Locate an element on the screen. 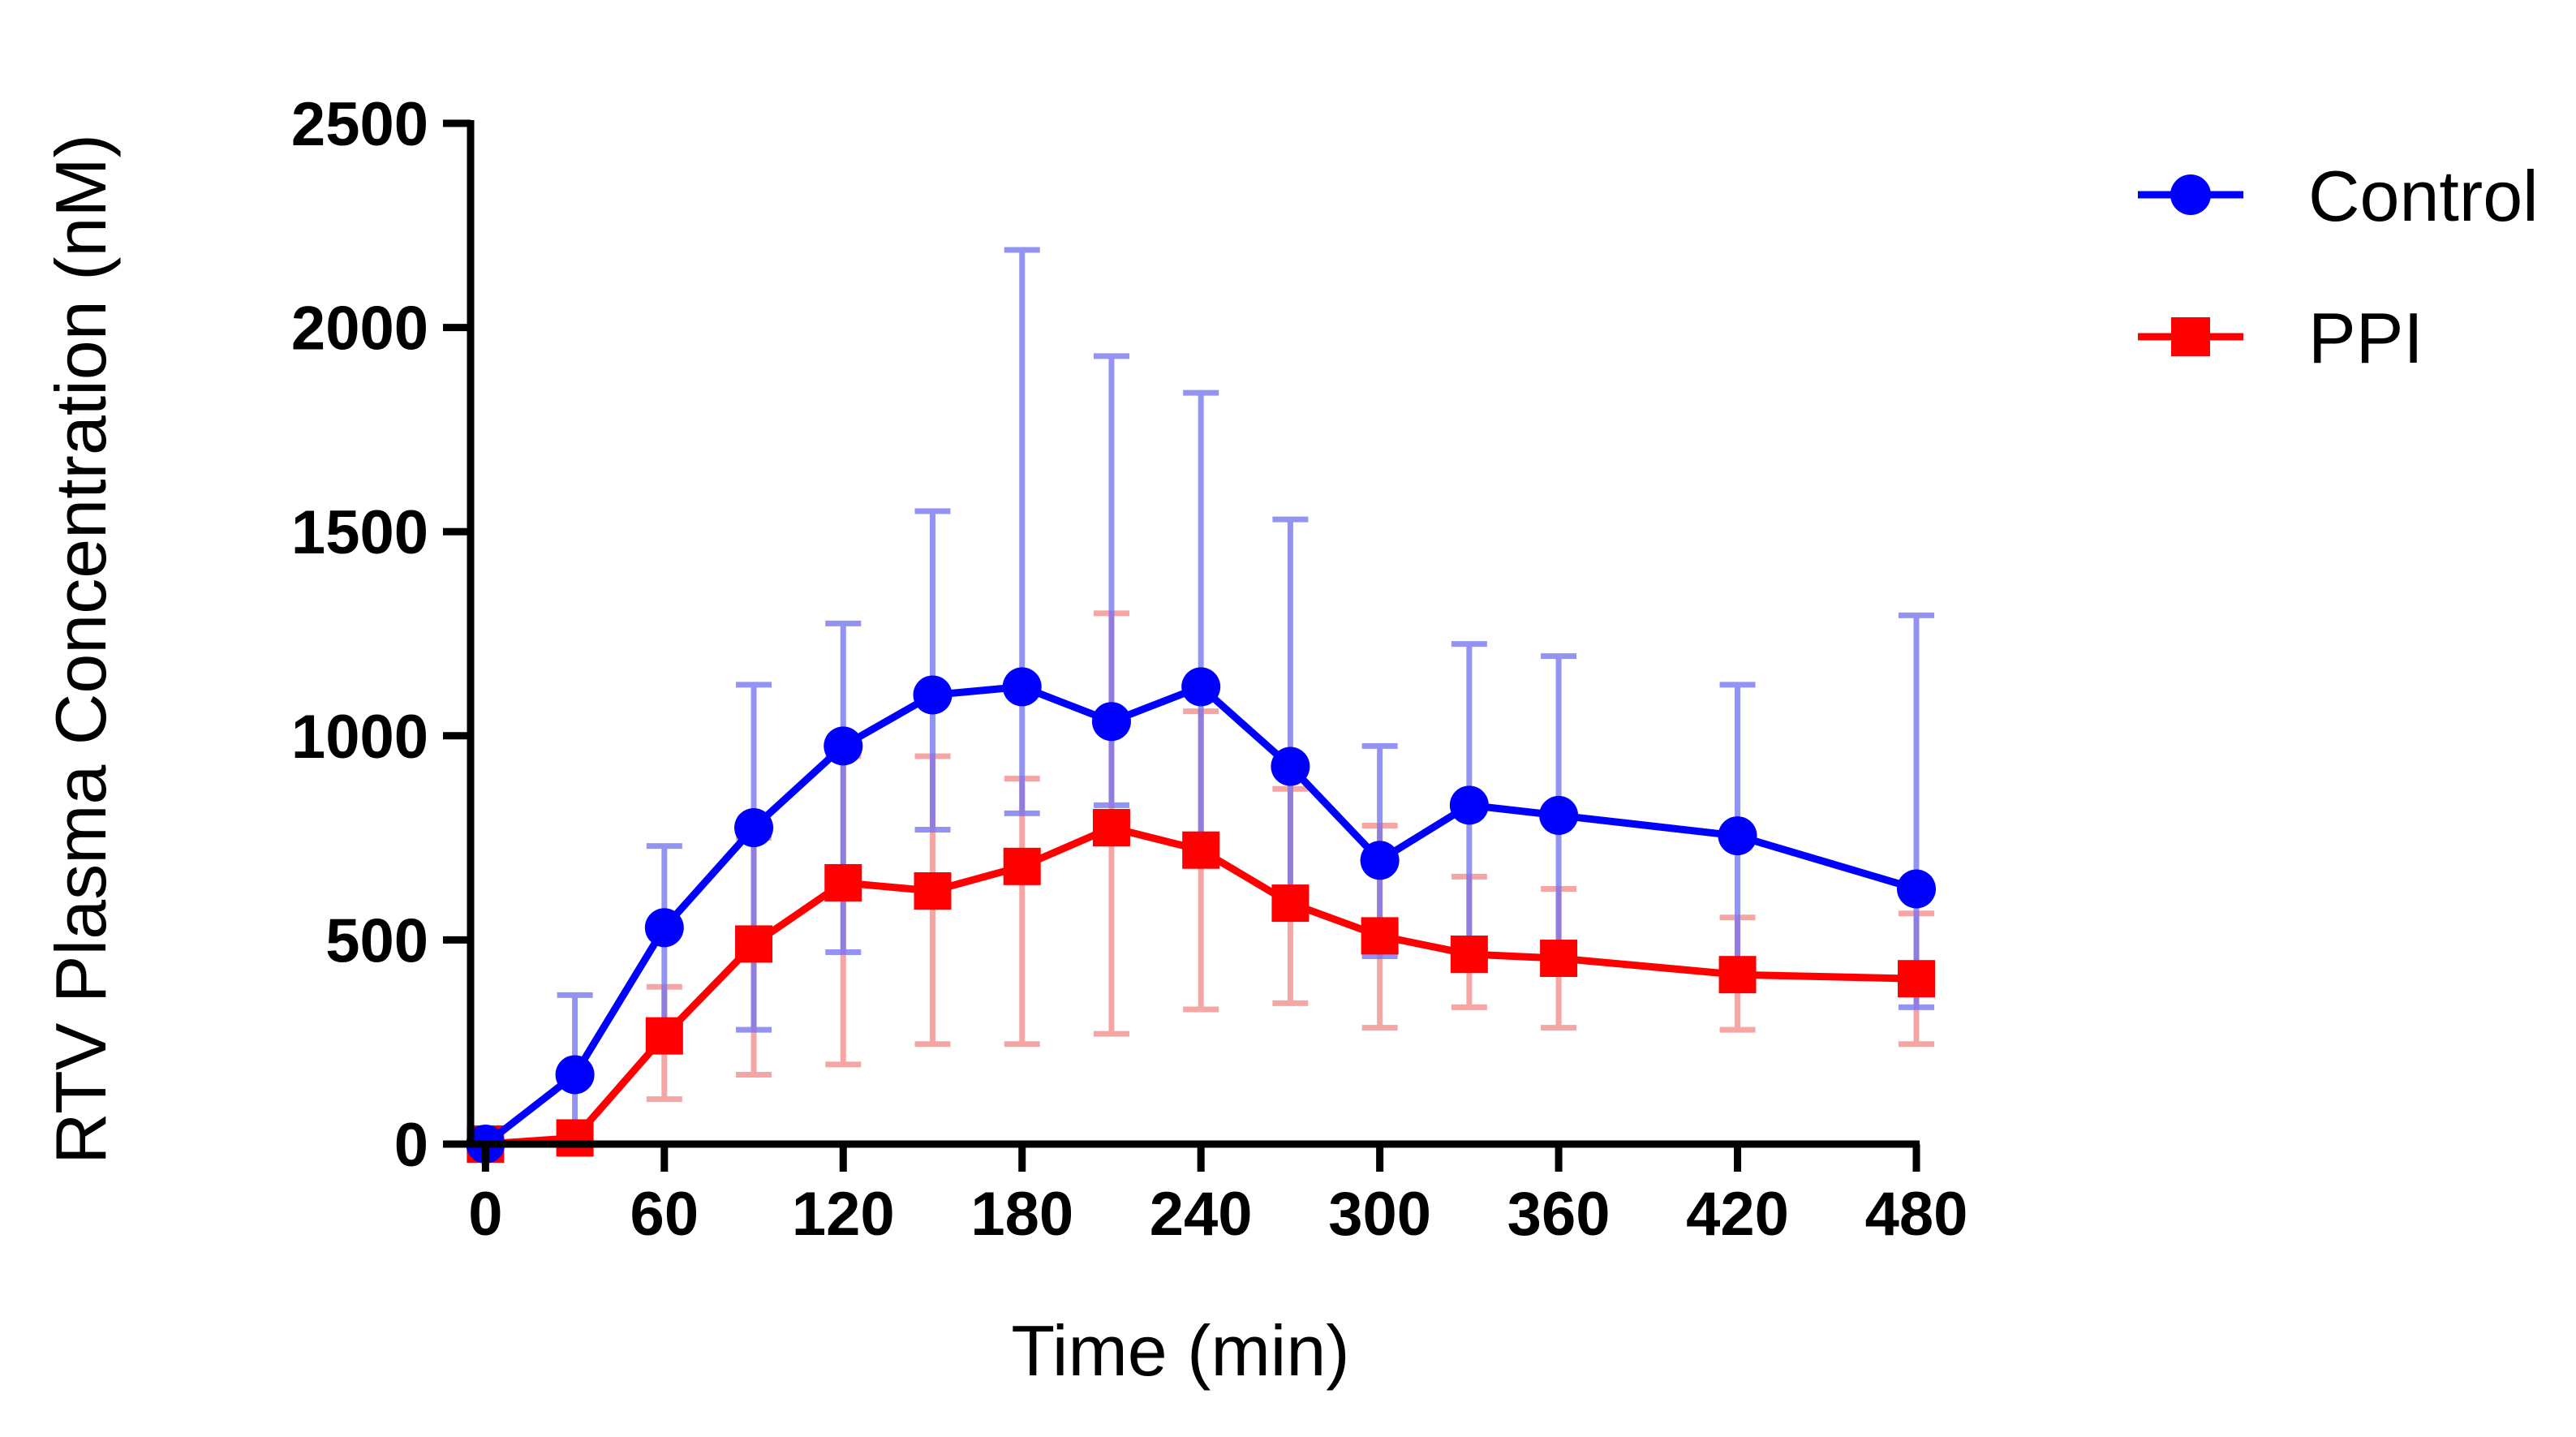 The image size is (2576, 1437). x-tick-label: 360 is located at coordinates (1559, 1214).